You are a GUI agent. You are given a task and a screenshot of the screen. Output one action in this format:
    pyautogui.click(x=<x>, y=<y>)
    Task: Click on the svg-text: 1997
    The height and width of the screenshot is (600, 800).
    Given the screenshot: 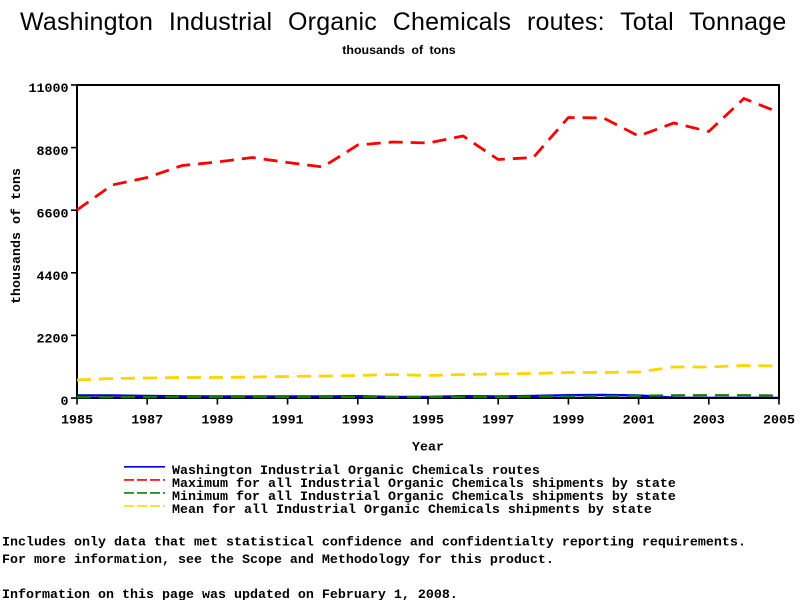 What is the action you would take?
    pyautogui.click(x=498, y=421)
    